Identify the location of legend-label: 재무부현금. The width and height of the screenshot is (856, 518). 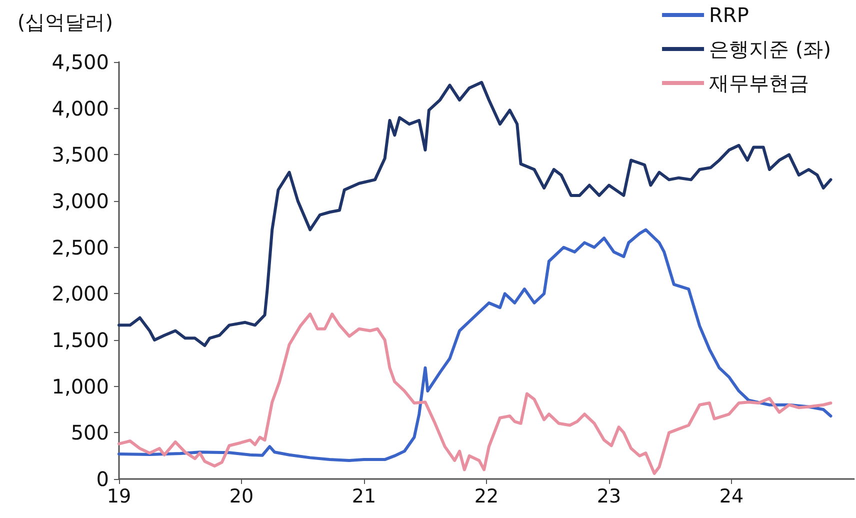
(759, 83).